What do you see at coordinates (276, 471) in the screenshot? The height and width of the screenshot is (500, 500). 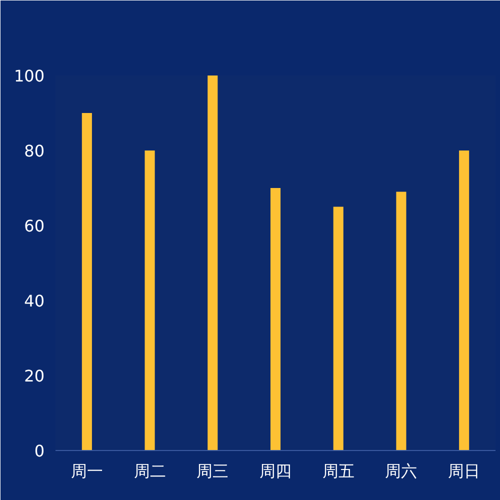 I see `x-tick-label: 周四` at bounding box center [276, 471].